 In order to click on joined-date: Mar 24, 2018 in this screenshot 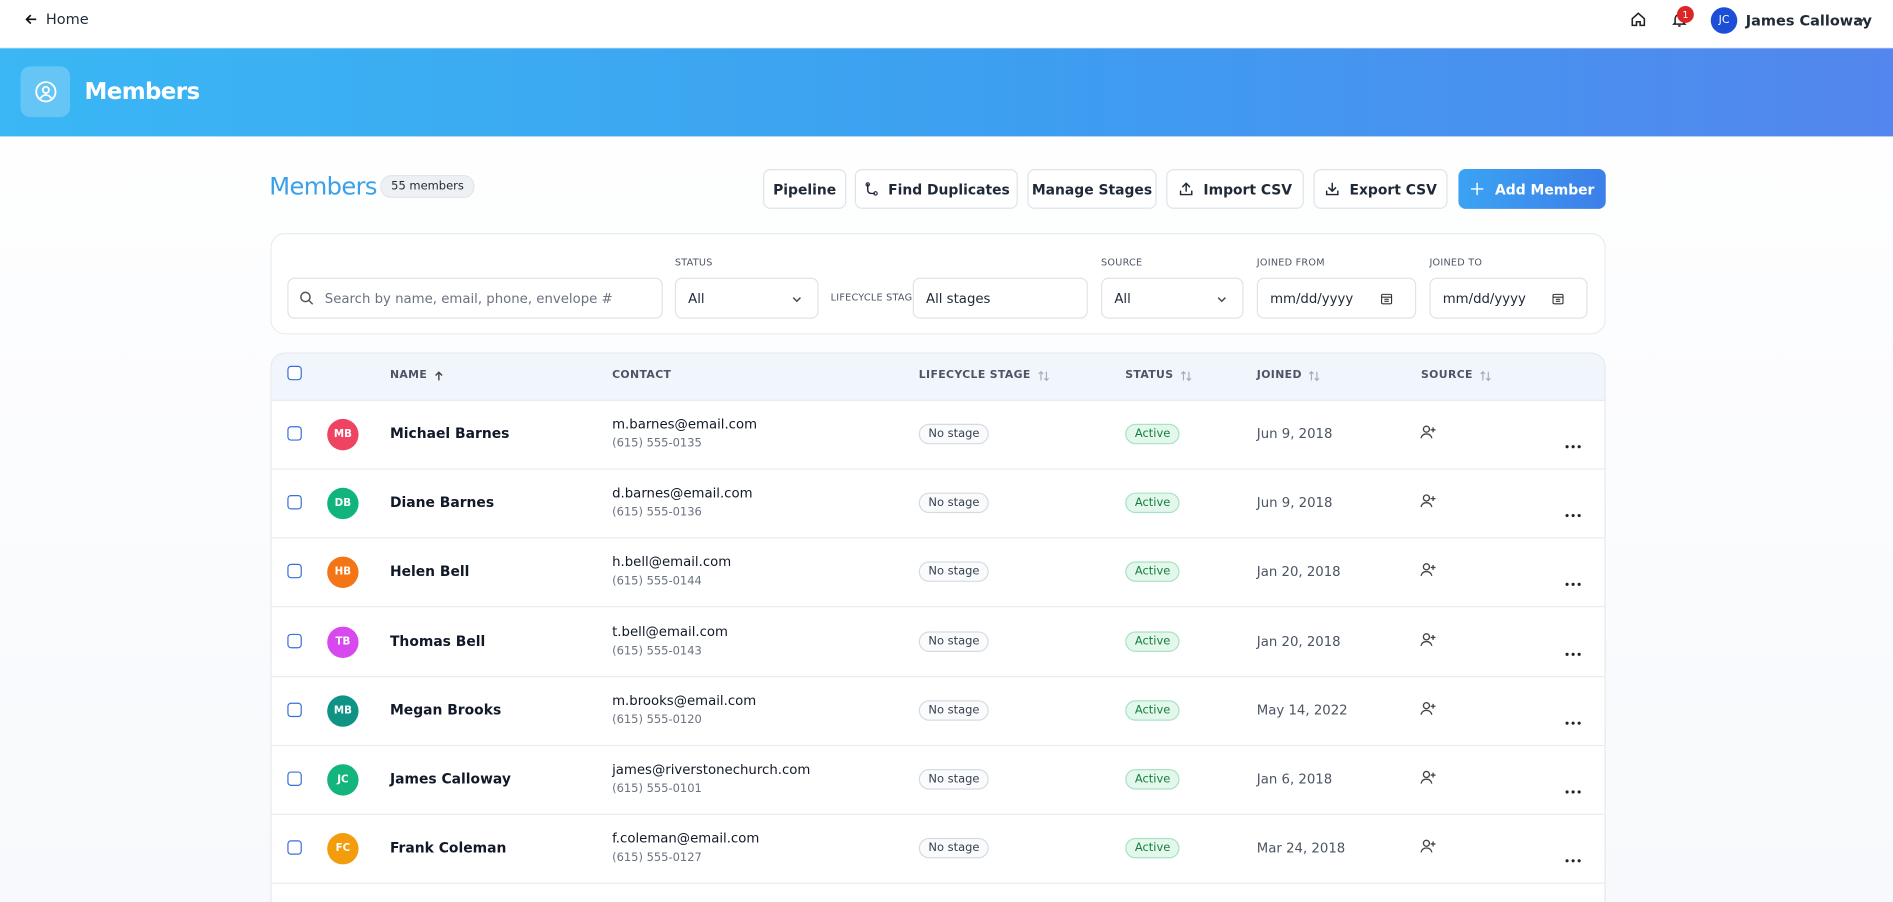, I will do `click(1301, 848)`.